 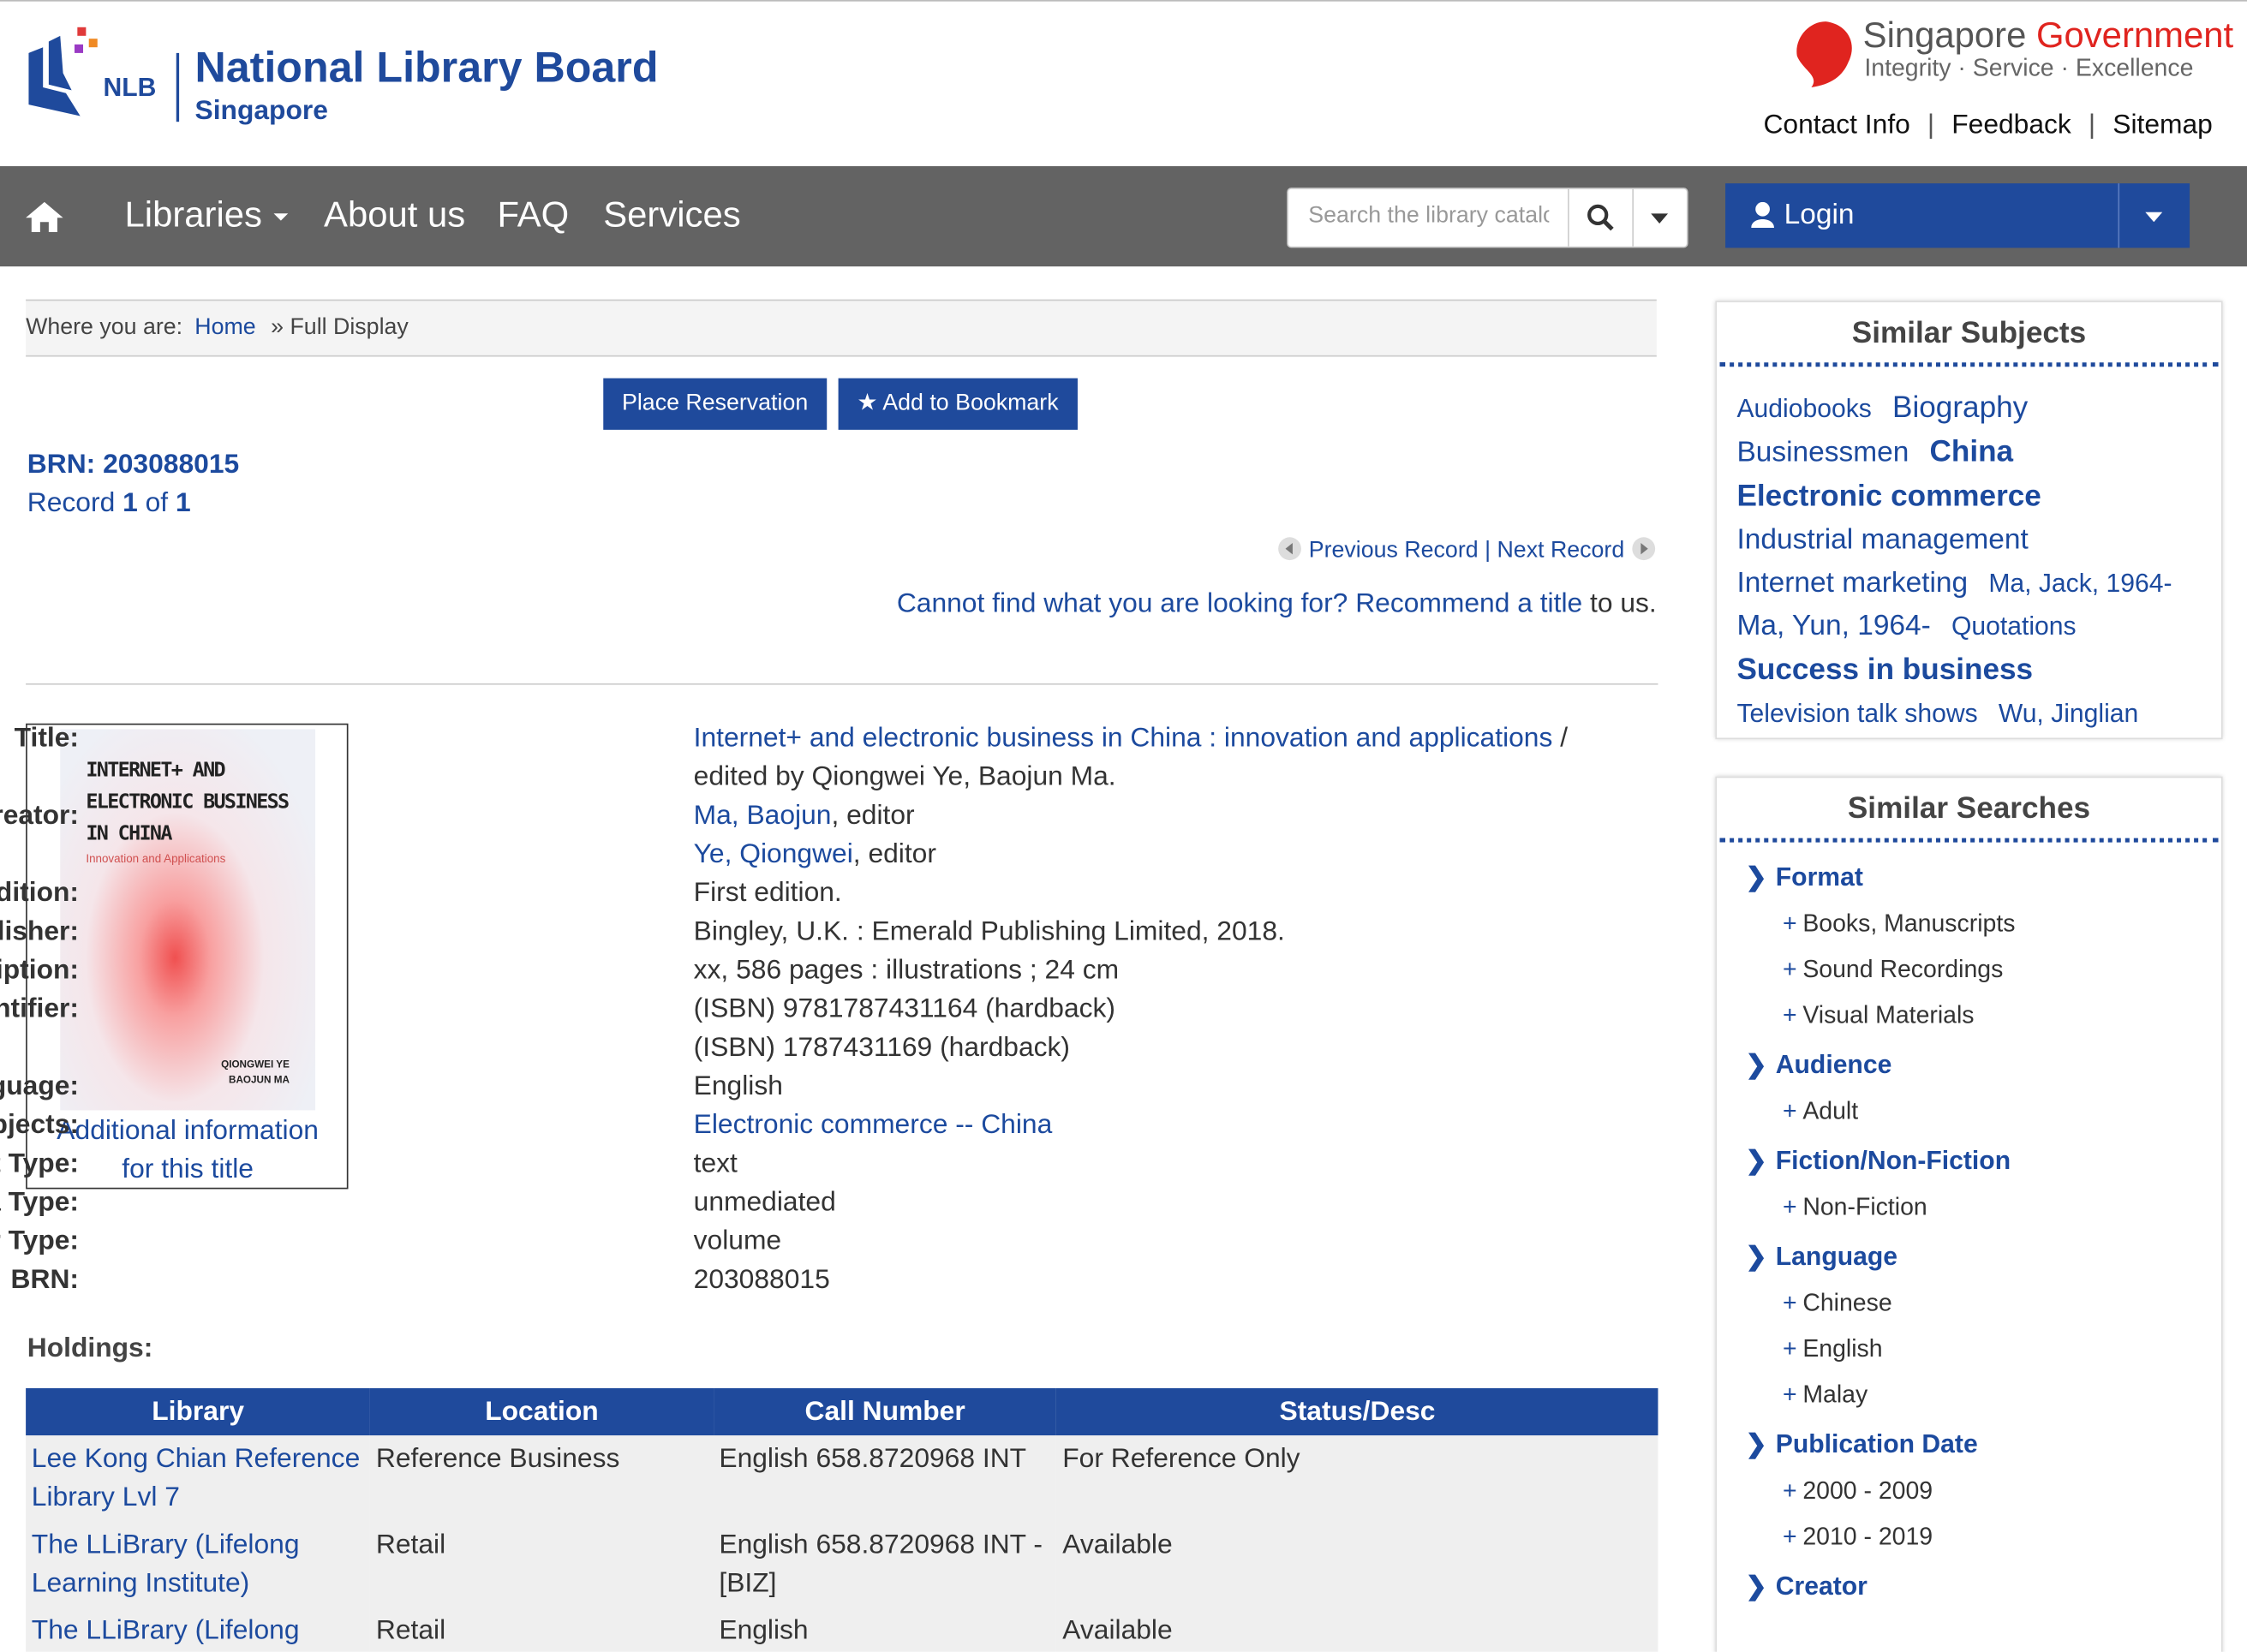 I want to click on nav-item: Libraries, so click(x=207, y=216).